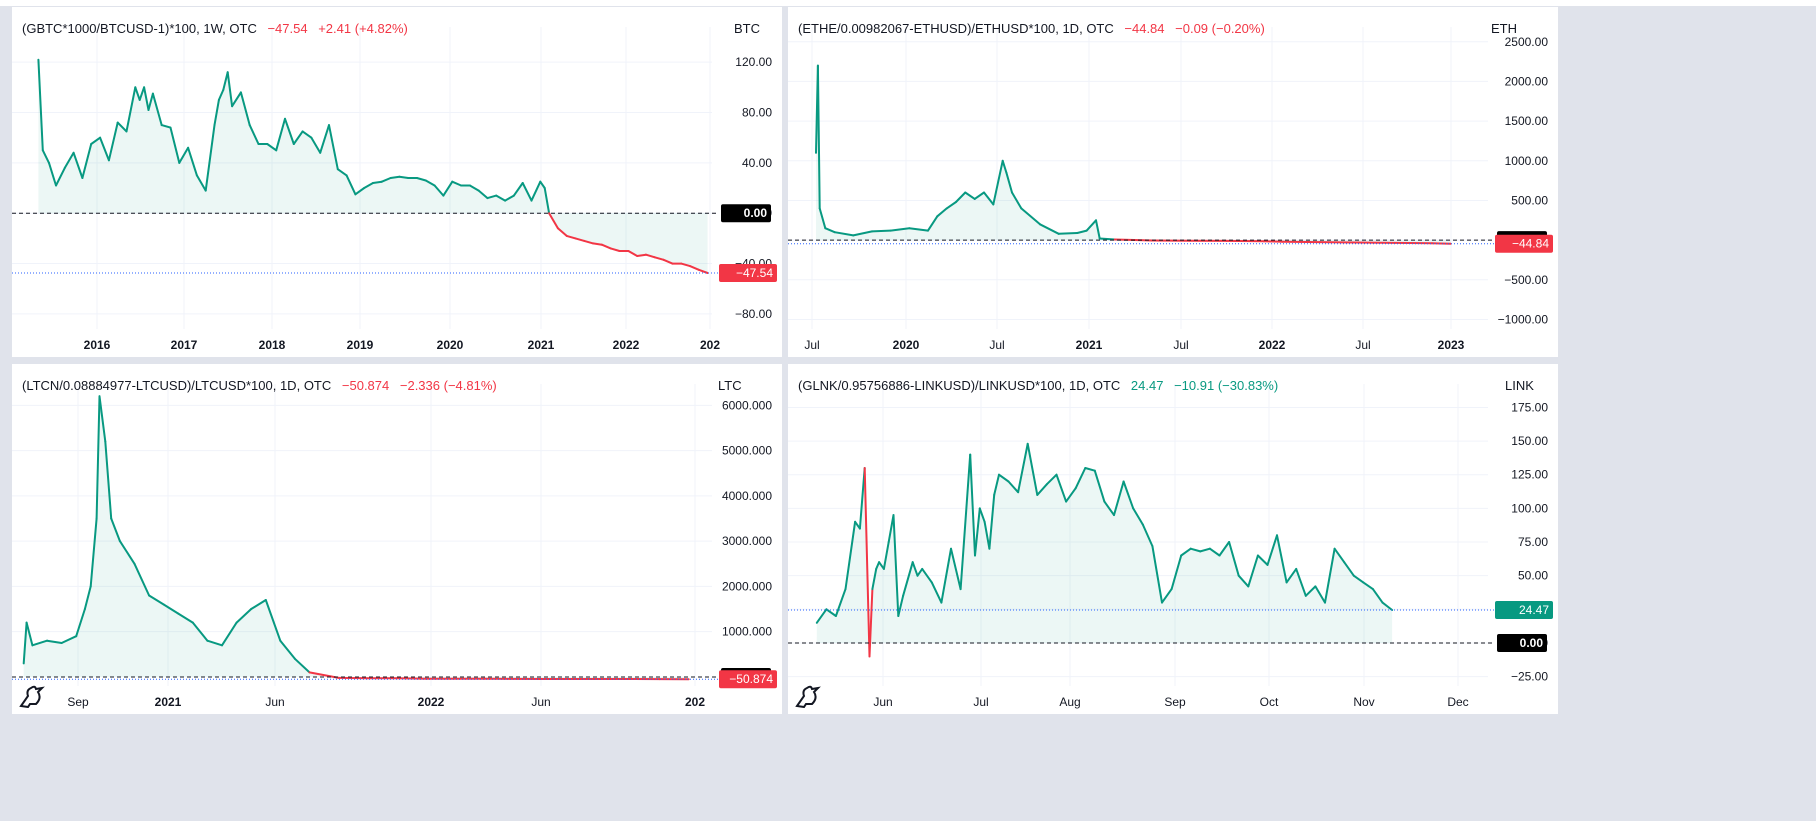  I want to click on unit-label-btc: BTC, so click(747, 28).